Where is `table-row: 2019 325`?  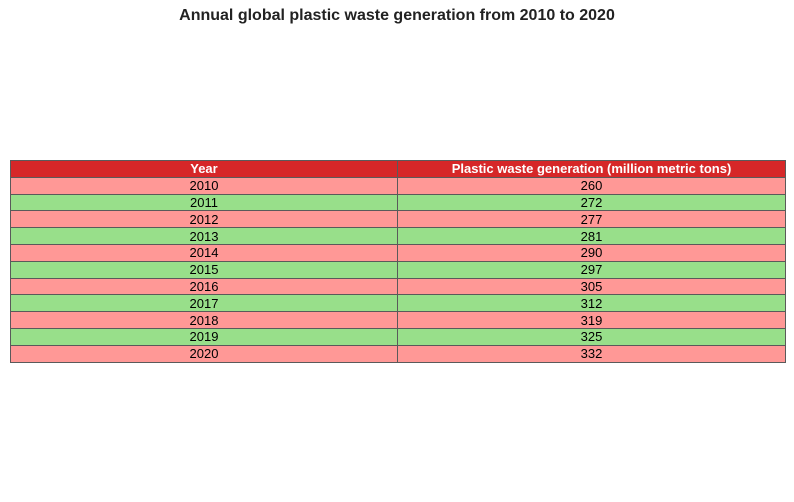 table-row: 2019 325 is located at coordinates (398, 336).